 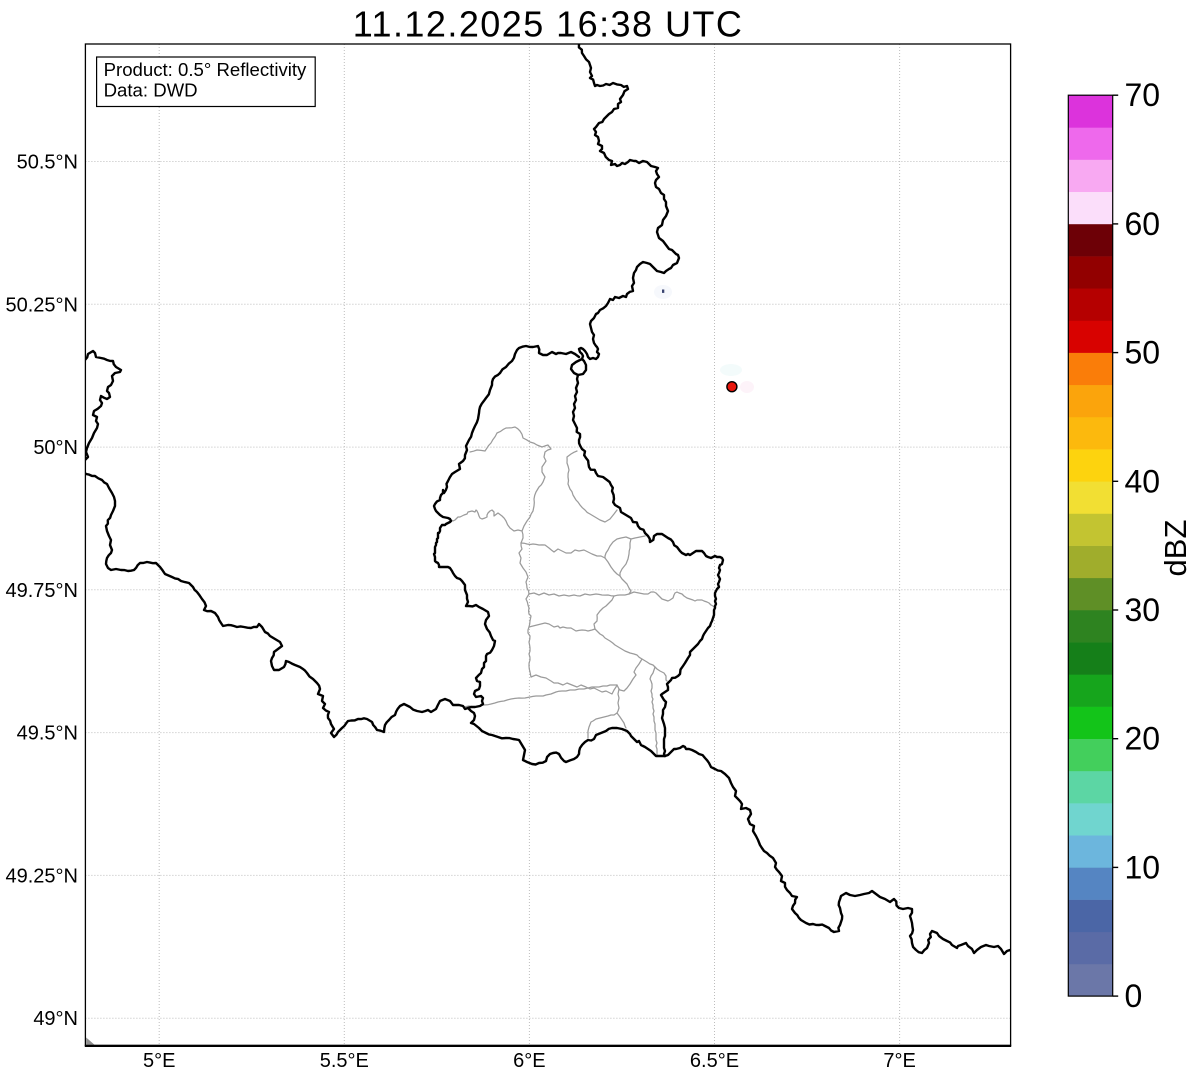 What do you see at coordinates (205, 69) in the screenshot?
I see `svg-text: Product: 0.5° Reflectivity` at bounding box center [205, 69].